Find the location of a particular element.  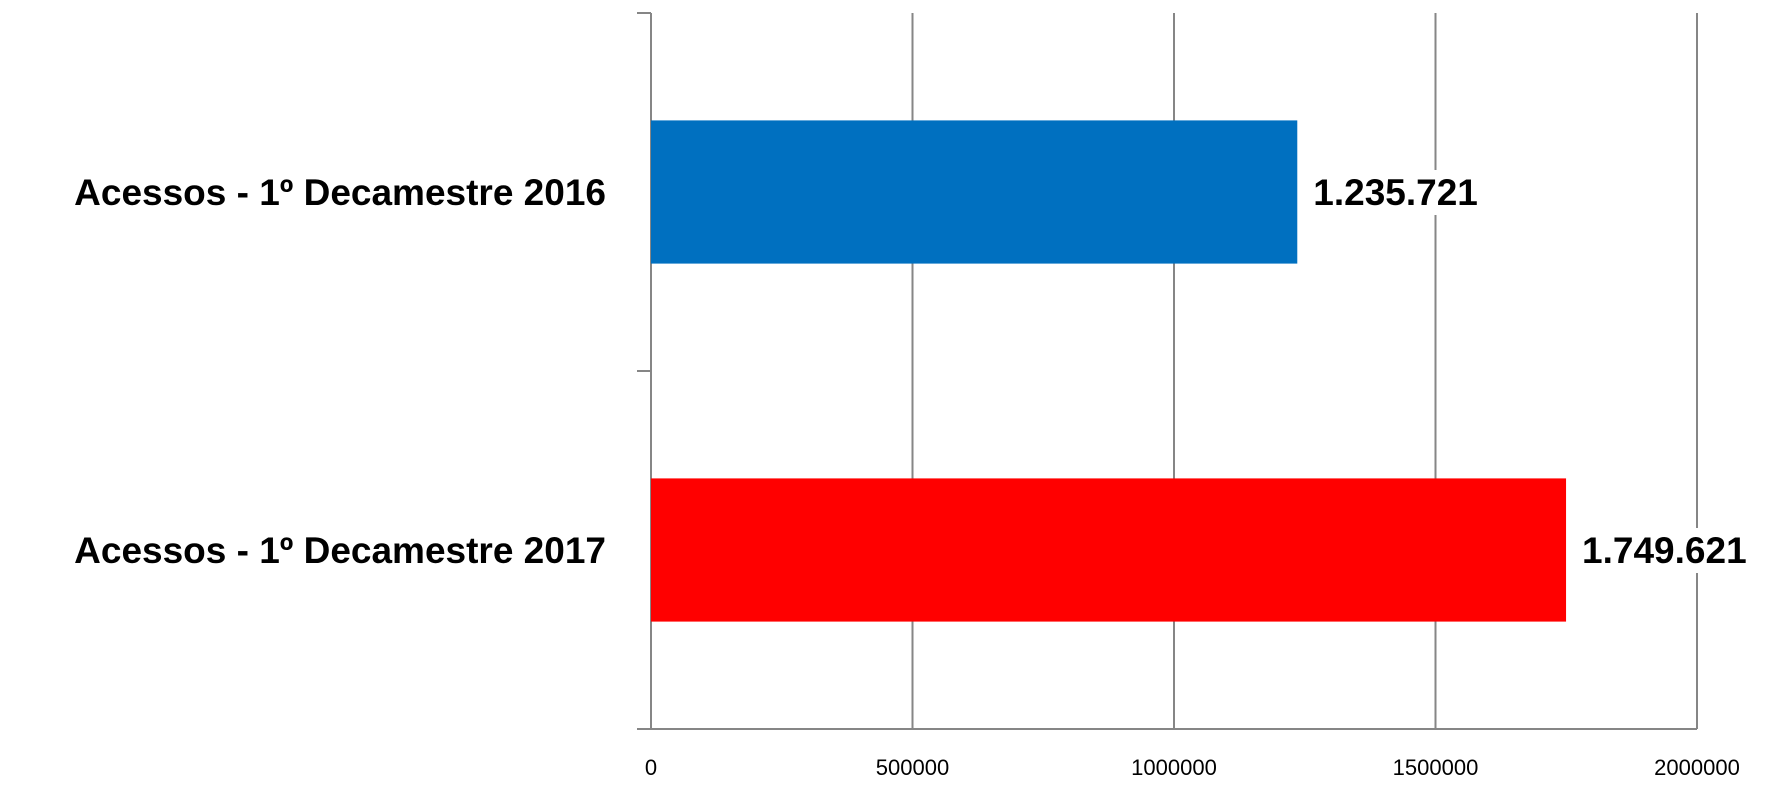

data-label-0: 1.235.721 is located at coordinates (1395, 192).